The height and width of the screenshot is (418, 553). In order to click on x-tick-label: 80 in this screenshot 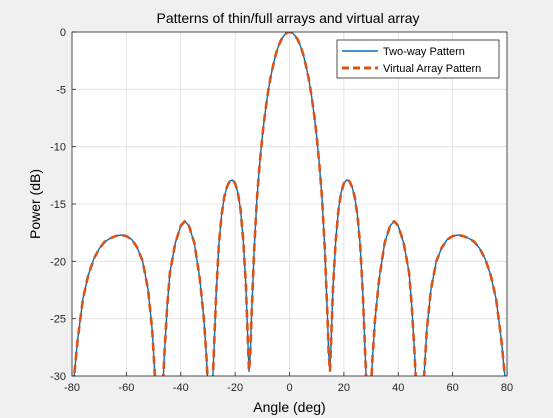, I will do `click(507, 388)`.